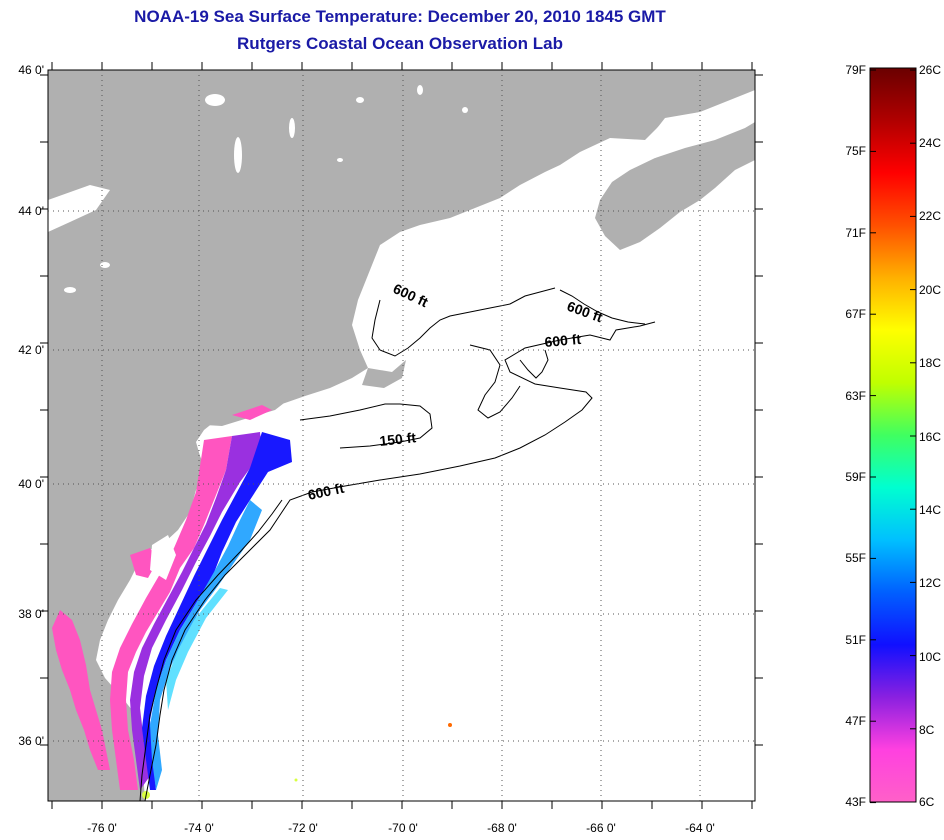 This screenshot has height=840, width=944. Describe the element at coordinates (31, 484) in the screenshot. I see `lat-label: 40 0'` at that location.